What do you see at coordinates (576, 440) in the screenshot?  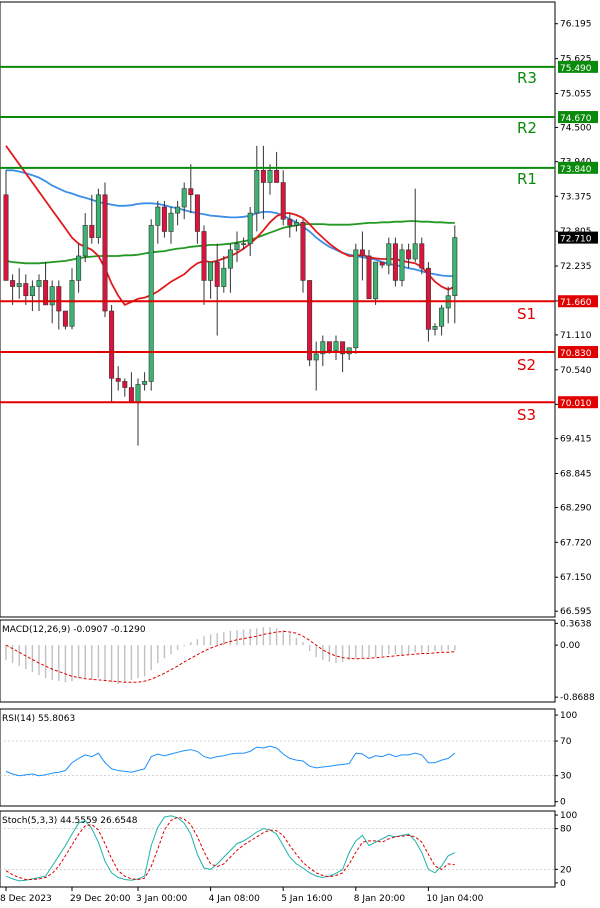 I see `price-tick-label: 69.415` at bounding box center [576, 440].